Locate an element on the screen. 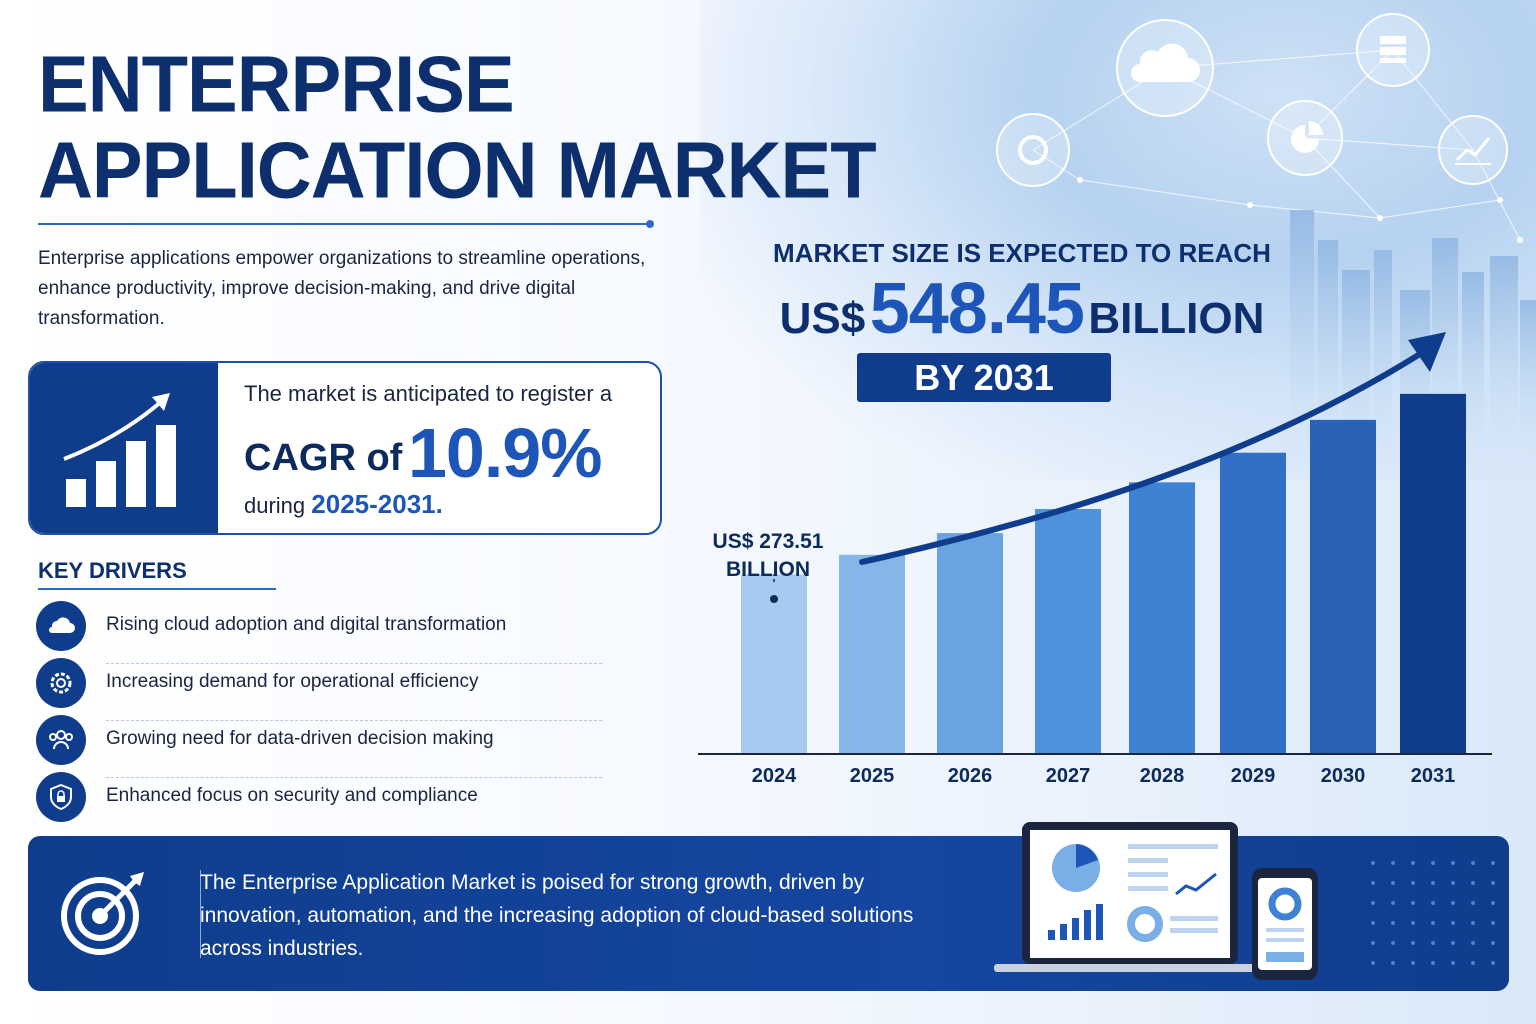  cagr-period: 2025-2031. is located at coordinates (377, 504).